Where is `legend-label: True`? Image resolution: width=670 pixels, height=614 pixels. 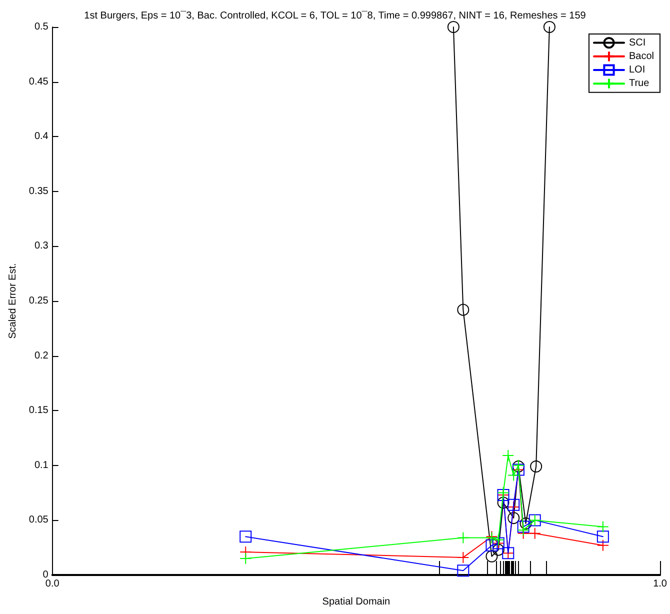 legend-label: True is located at coordinates (639, 84).